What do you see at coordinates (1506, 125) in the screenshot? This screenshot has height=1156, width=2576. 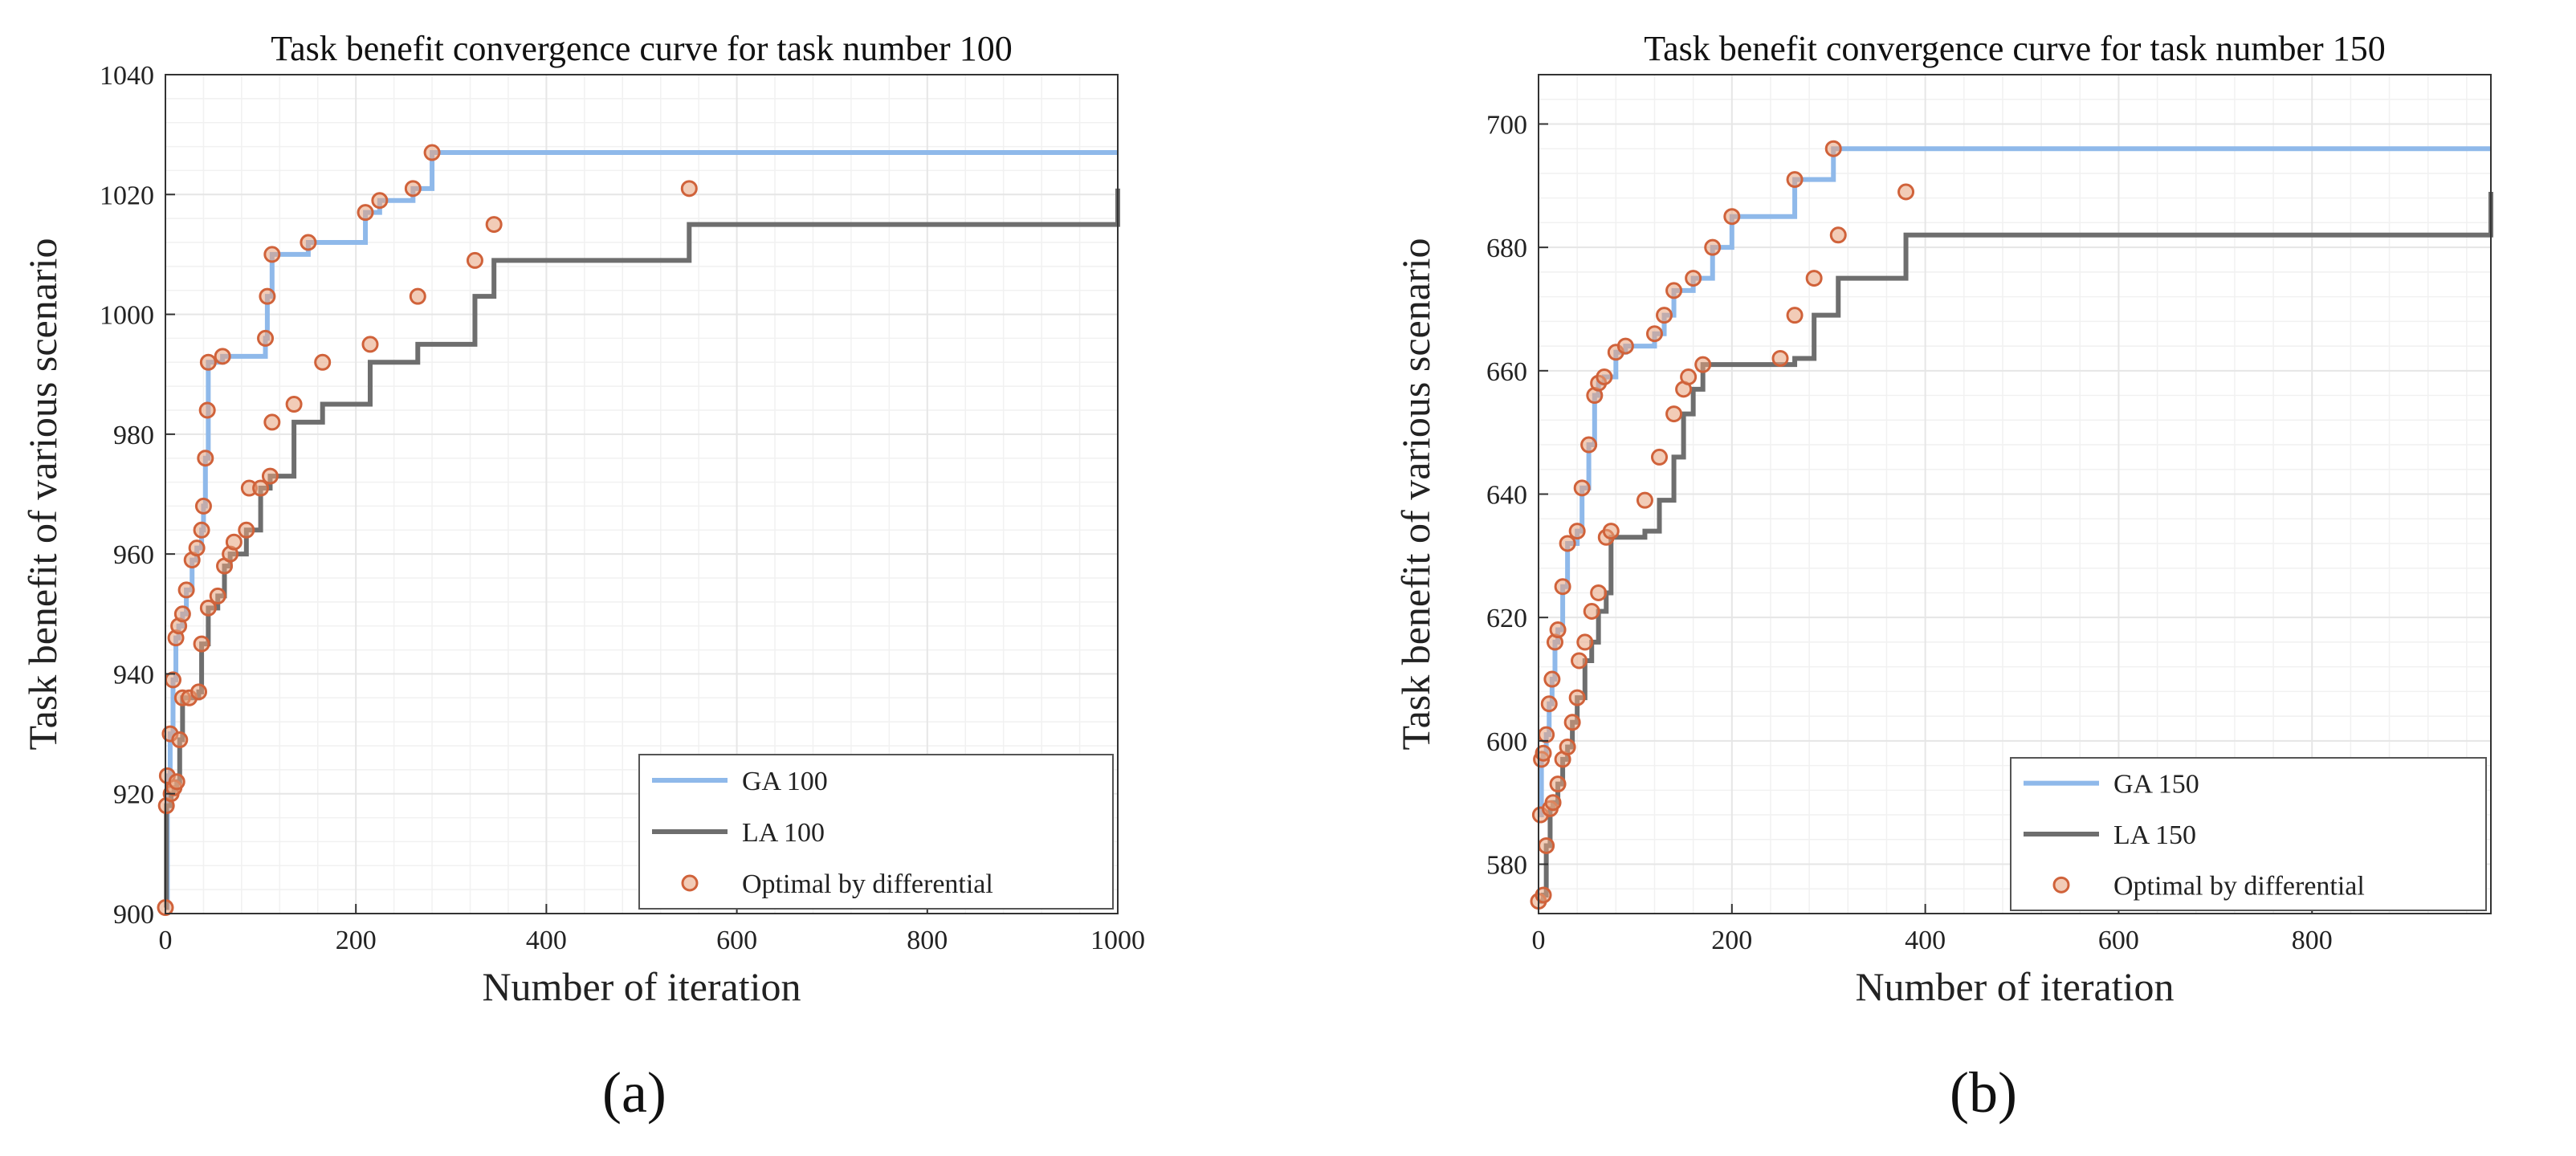 I see `y-tick-label: 700` at bounding box center [1506, 125].